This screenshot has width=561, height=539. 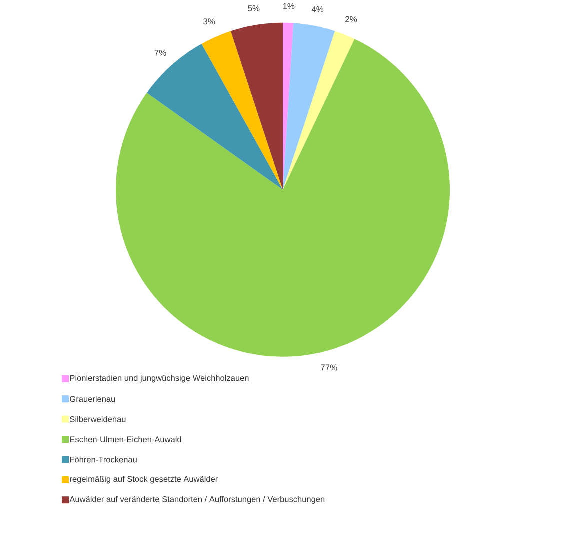 What do you see at coordinates (103, 459) in the screenshot?
I see `legend-label: Föhren-Trockenau` at bounding box center [103, 459].